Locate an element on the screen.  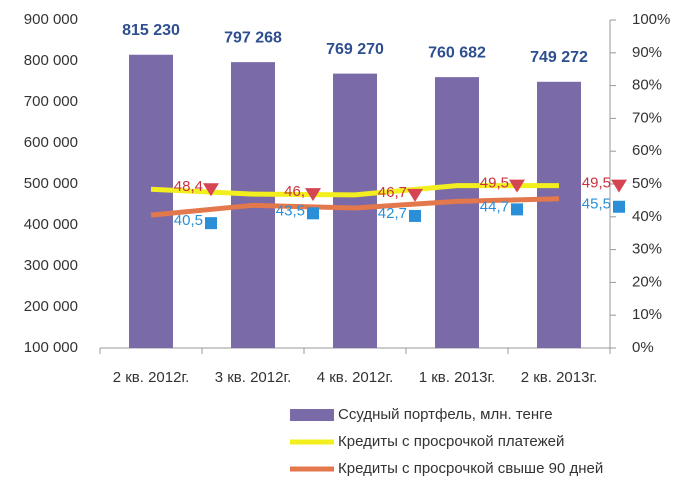
line-value-label: 40,5 is located at coordinates (188, 220).